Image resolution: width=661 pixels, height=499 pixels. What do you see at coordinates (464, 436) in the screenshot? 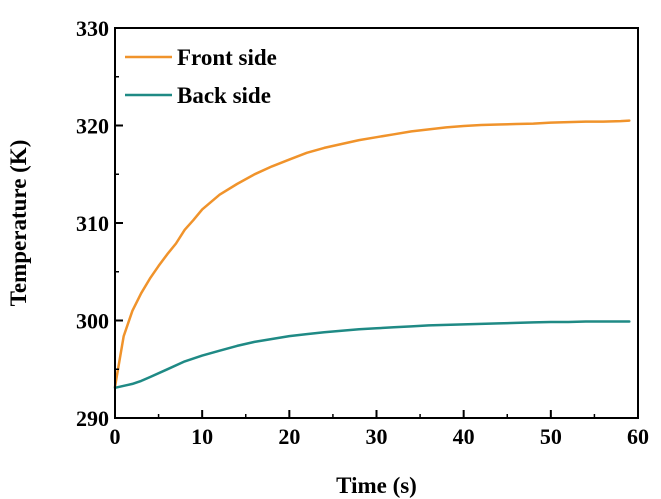
I see `x-tick-label: 40` at bounding box center [464, 436].